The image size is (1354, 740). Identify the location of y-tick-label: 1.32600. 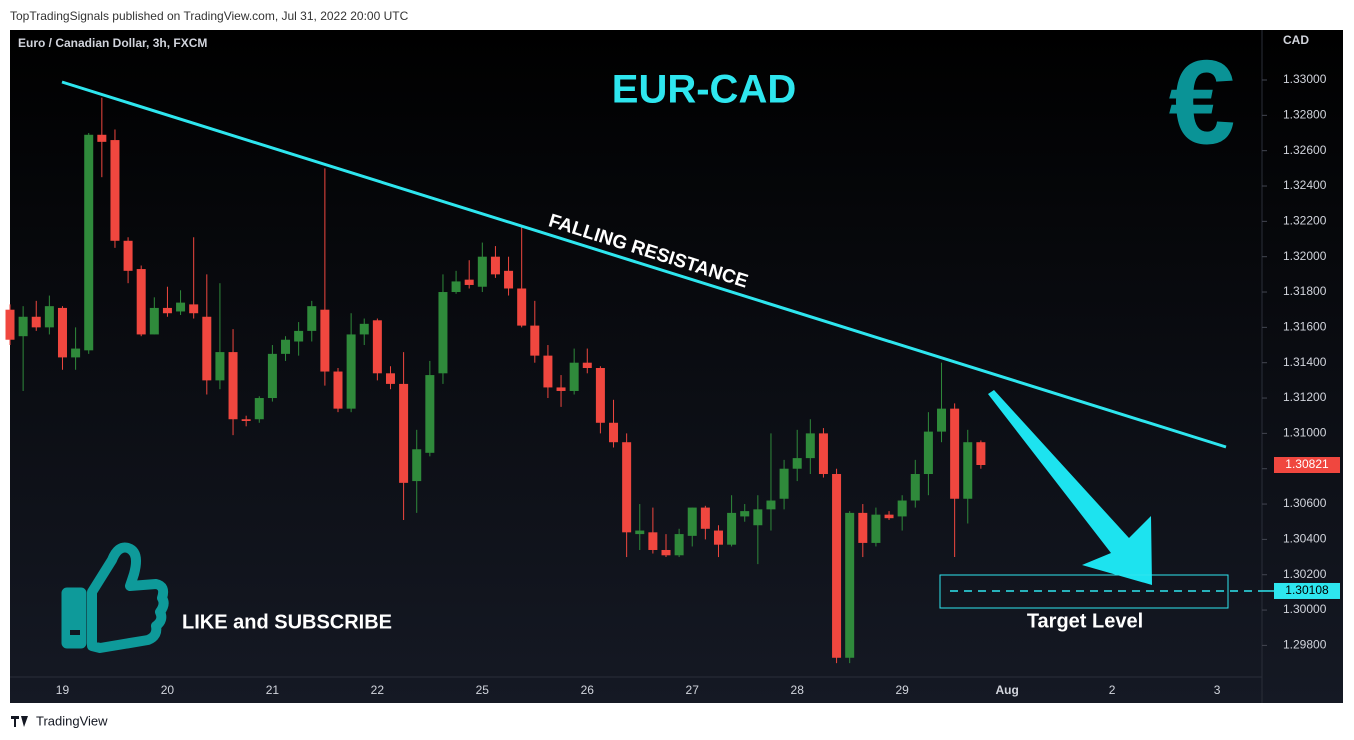
(1305, 150).